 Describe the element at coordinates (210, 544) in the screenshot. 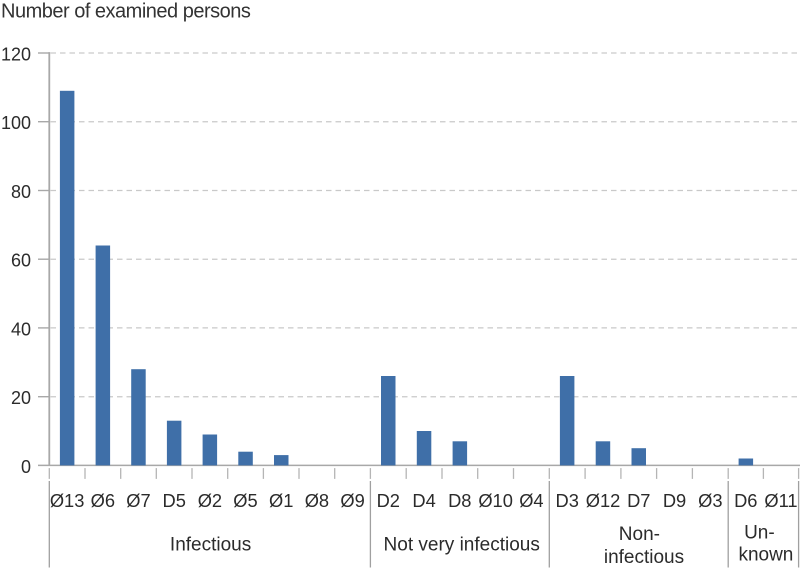

I see `svg-text: Infectious` at that location.